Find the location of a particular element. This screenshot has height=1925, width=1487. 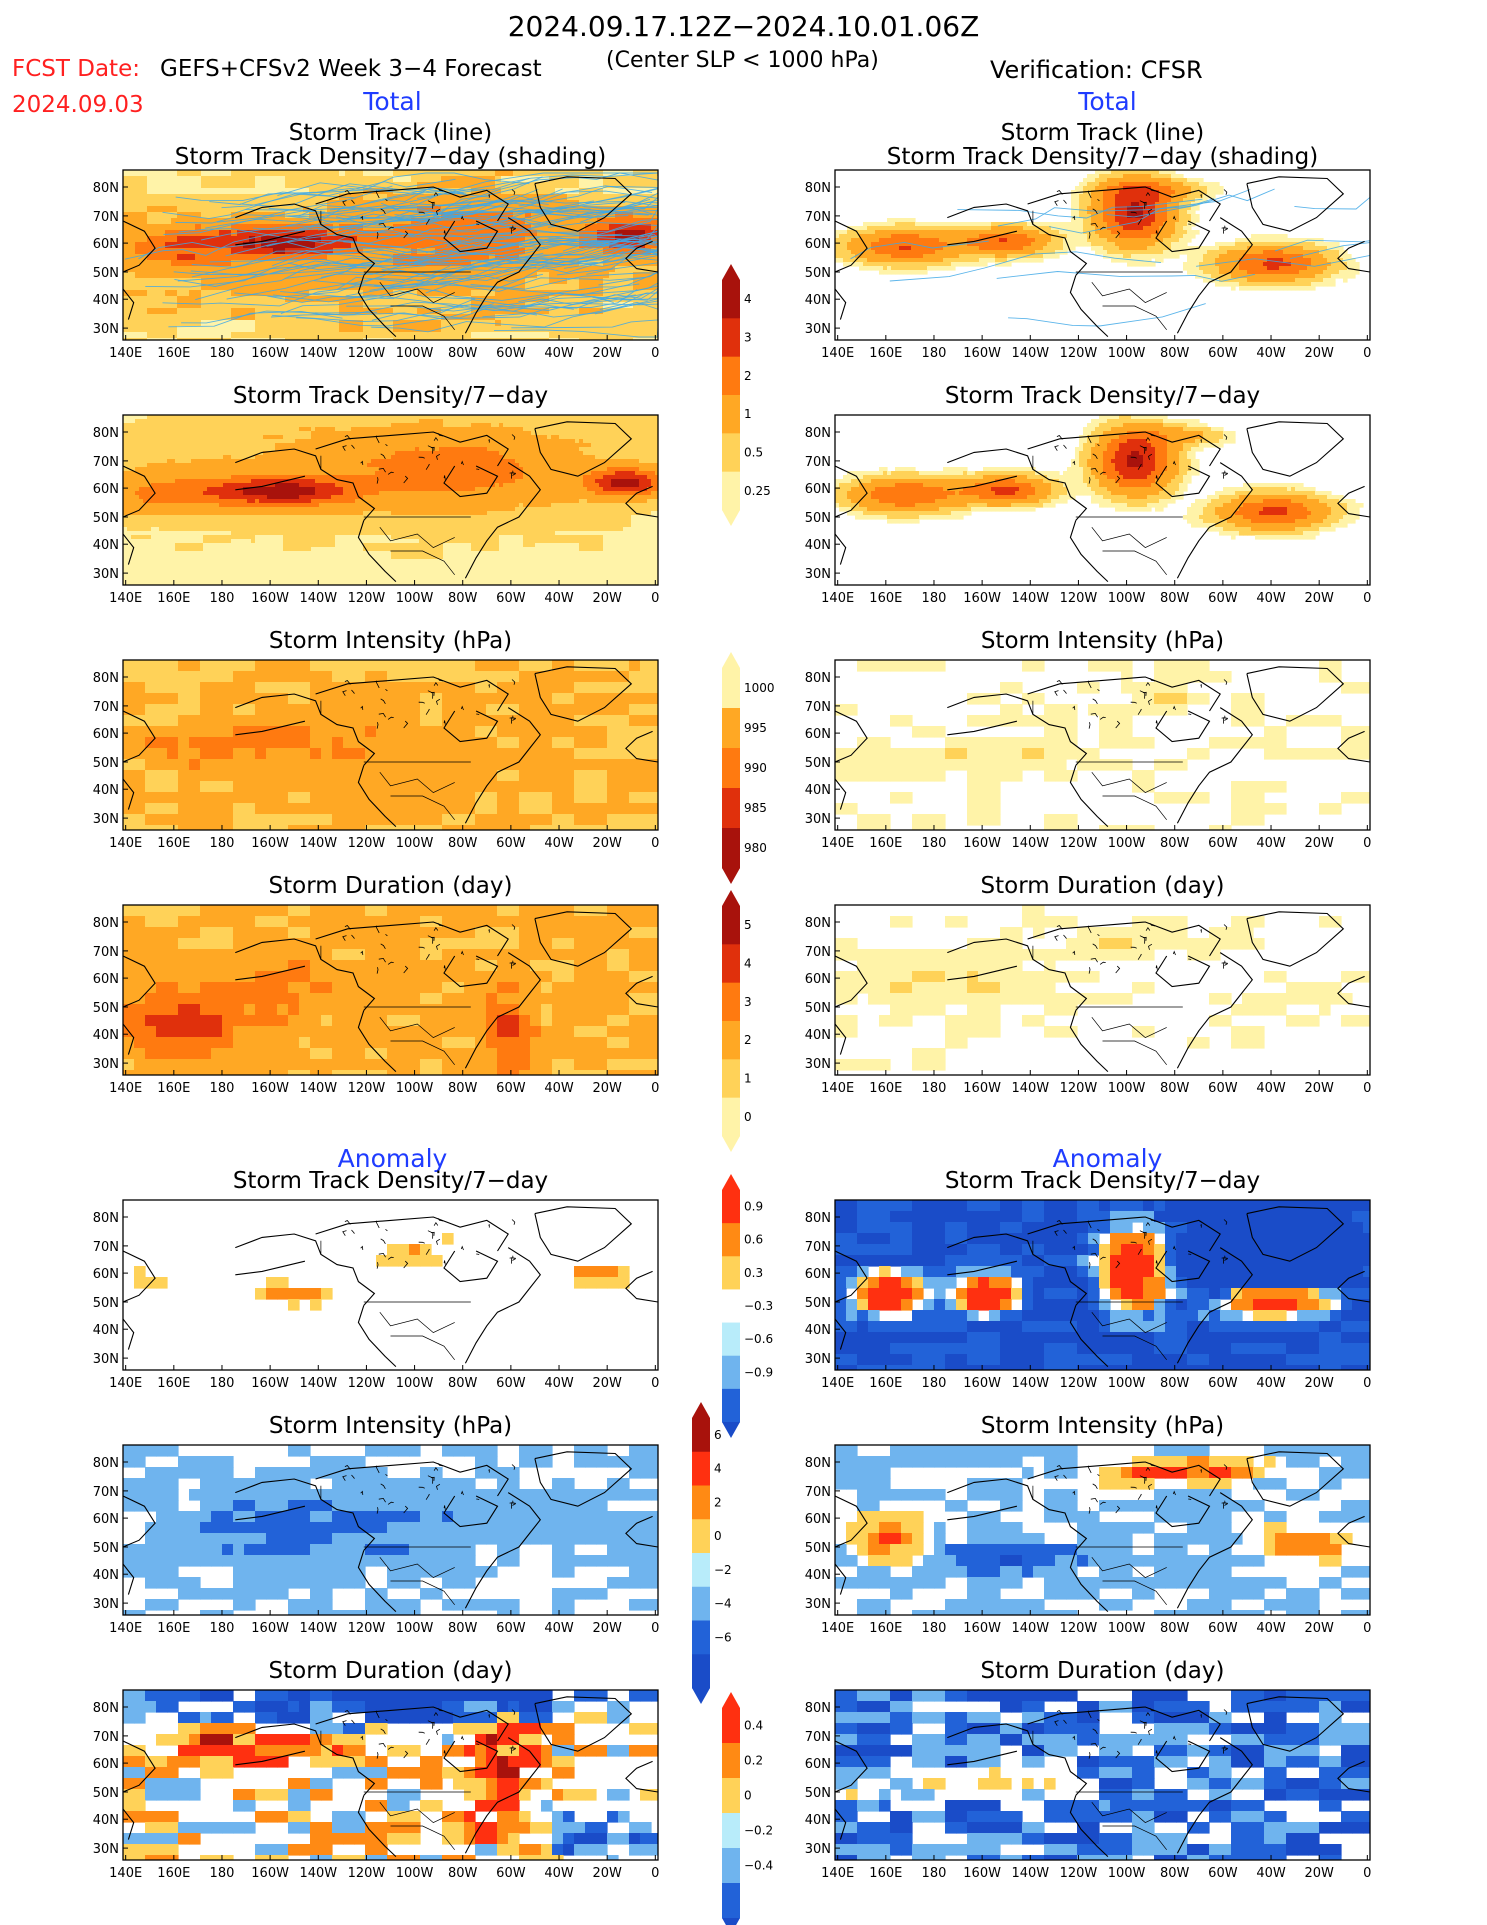

lat-tick-label: 80N is located at coordinates (818, 678).